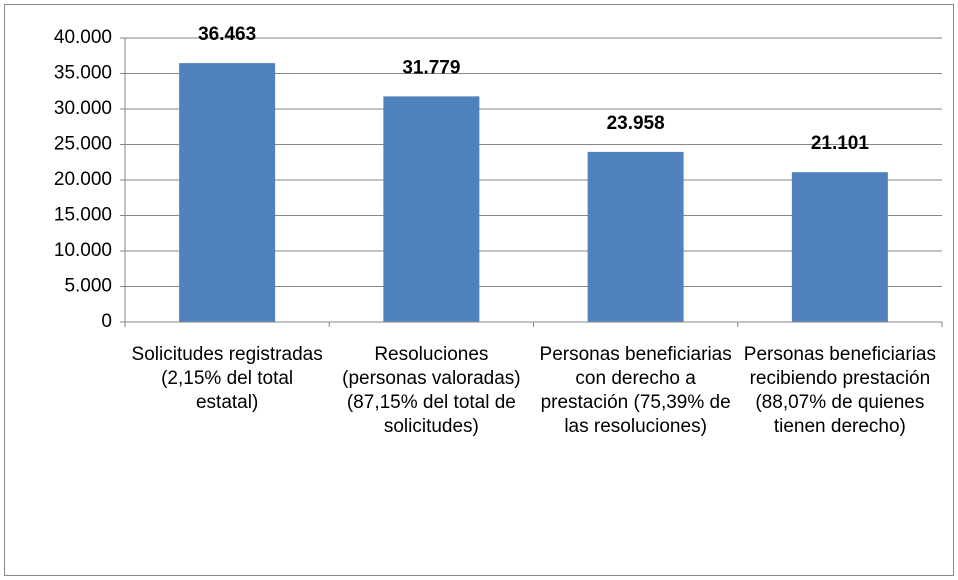  I want to click on data-label: 23.958, so click(636, 123).